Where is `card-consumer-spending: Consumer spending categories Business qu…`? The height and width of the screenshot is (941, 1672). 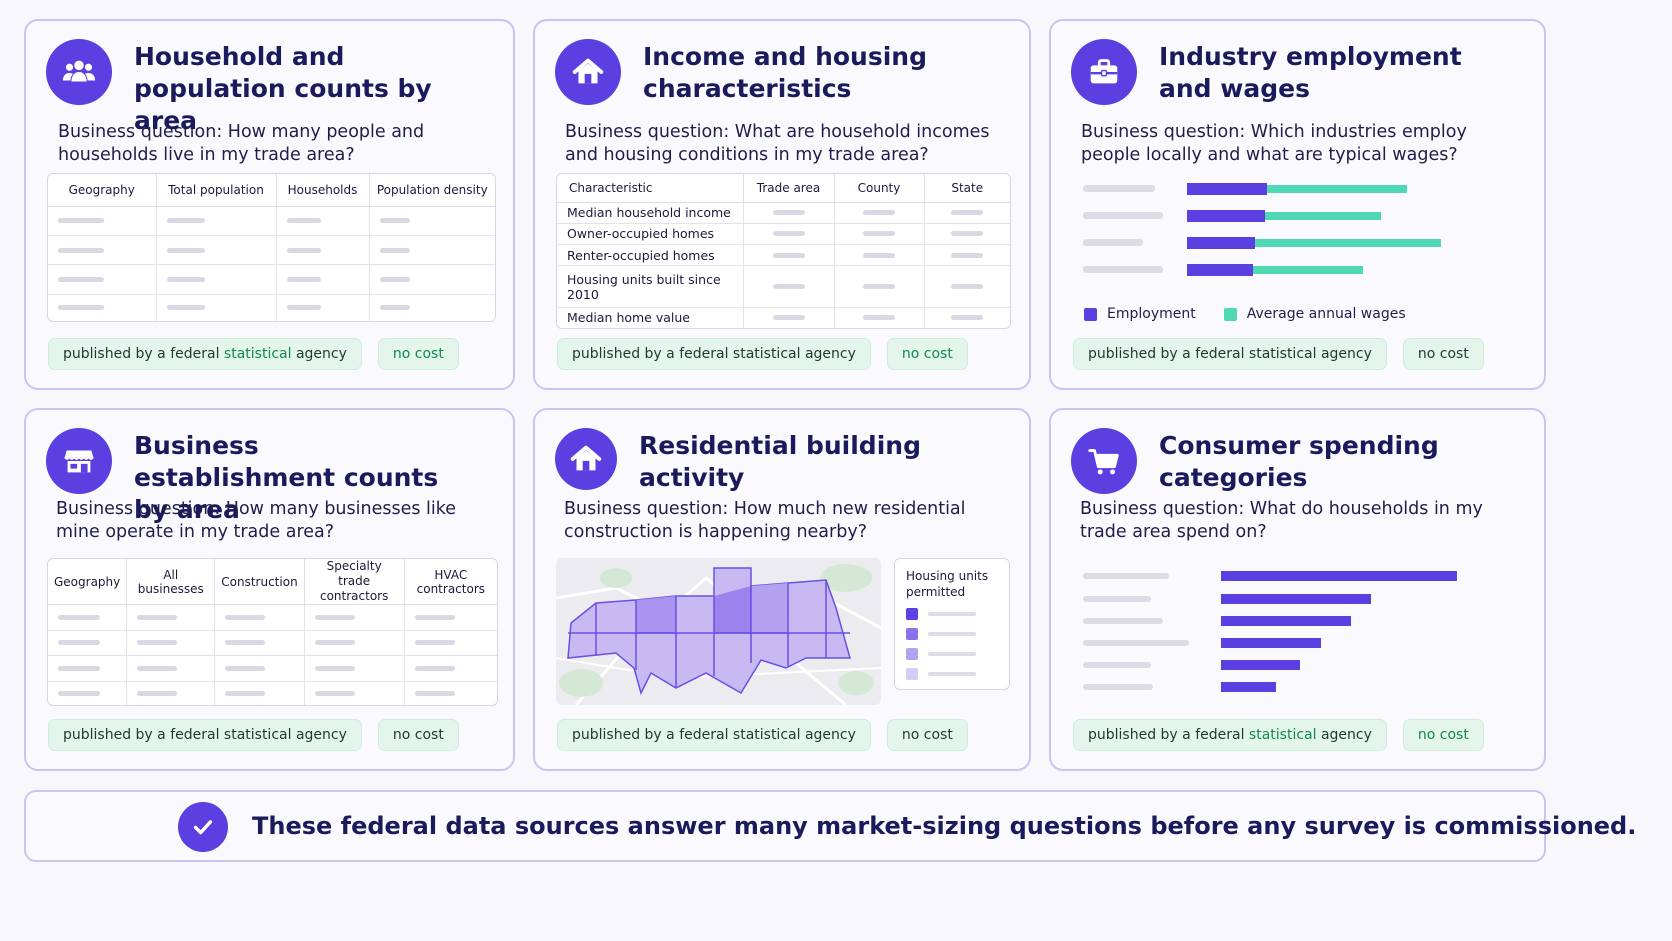
card-consumer-spending: Consumer spending categories Business qu… is located at coordinates (1297, 589).